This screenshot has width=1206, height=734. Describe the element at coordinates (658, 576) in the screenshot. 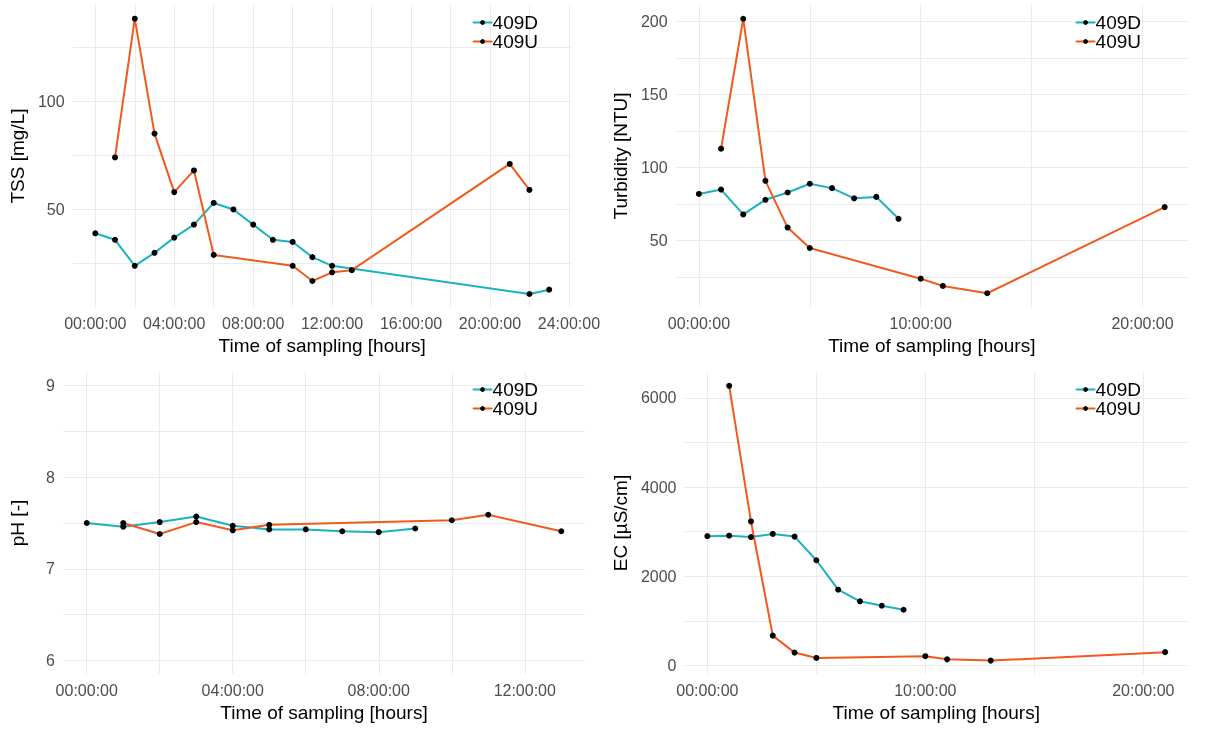

I see `y-tick-label: 2000` at that location.